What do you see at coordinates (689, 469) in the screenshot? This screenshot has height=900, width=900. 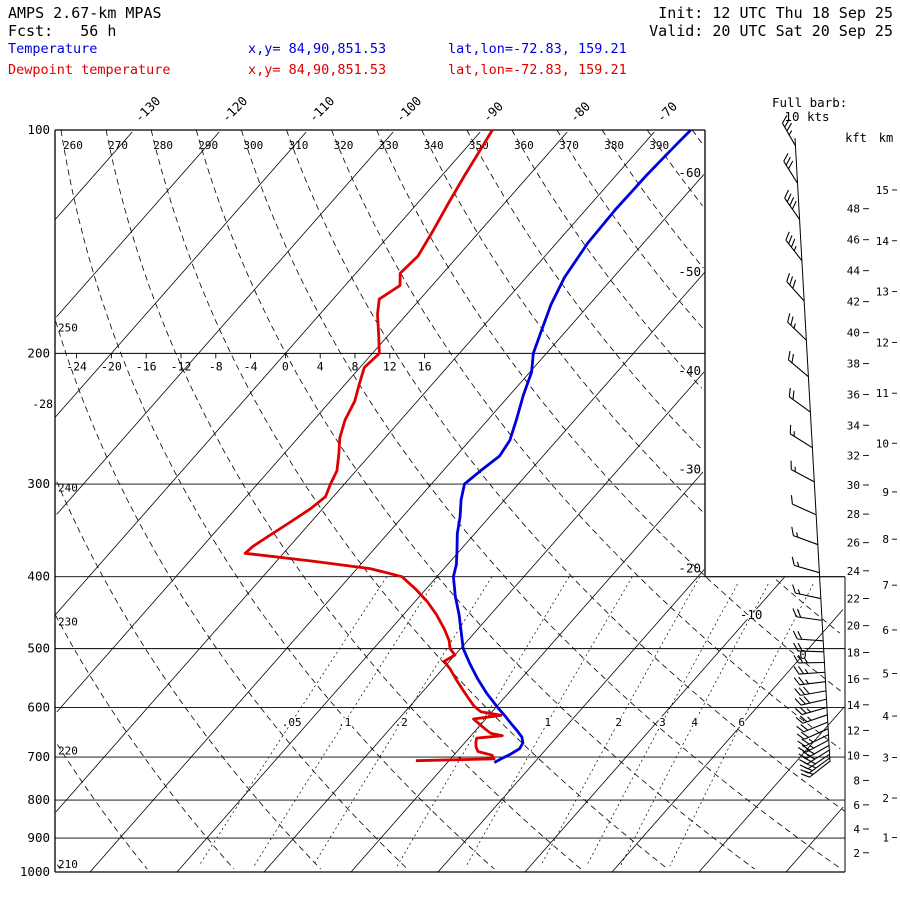 I see `svg-text: -30` at bounding box center [689, 469].